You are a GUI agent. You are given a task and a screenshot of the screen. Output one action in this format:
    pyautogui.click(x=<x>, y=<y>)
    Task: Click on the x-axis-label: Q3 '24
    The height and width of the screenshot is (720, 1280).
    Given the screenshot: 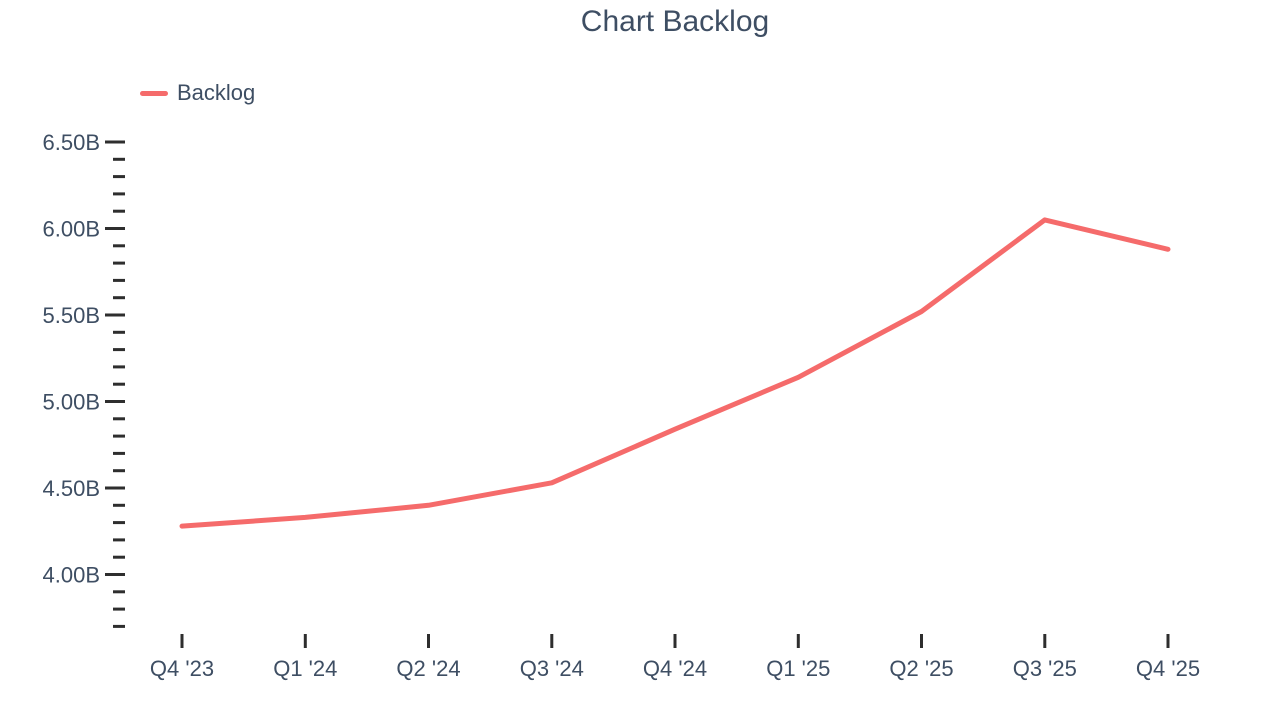 What is the action you would take?
    pyautogui.click(x=552, y=668)
    